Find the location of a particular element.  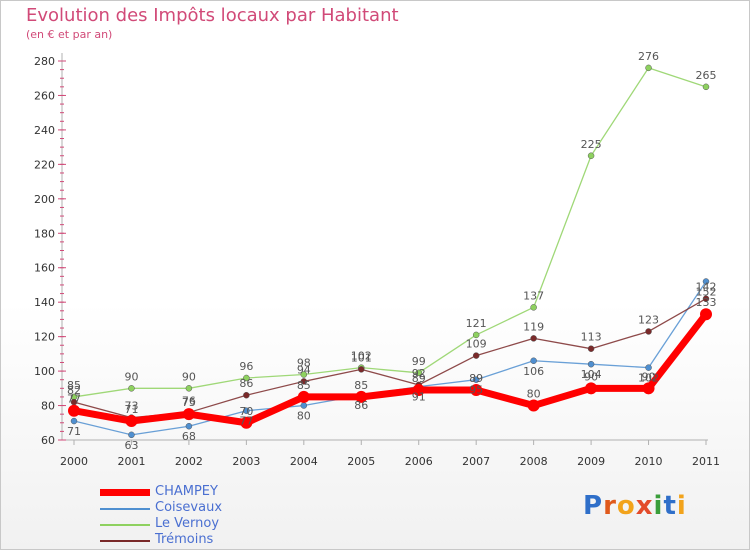

y-tick-label: 100 is located at coordinates (44, 371).